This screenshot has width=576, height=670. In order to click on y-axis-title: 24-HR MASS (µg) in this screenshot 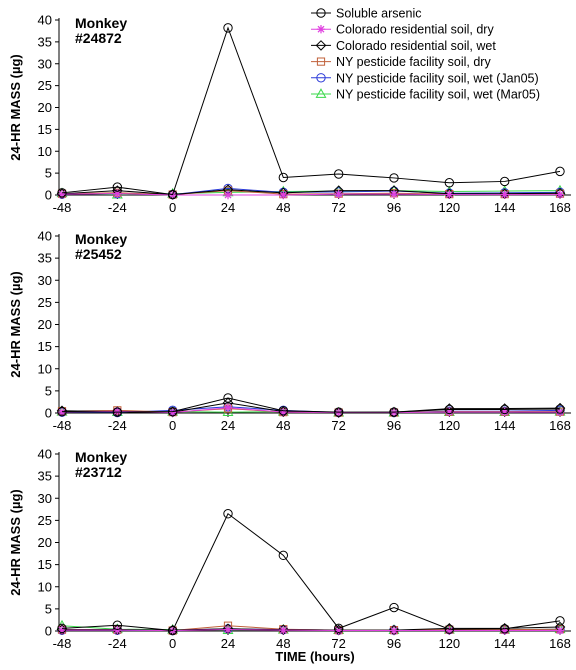, I will do `click(15, 324)`.